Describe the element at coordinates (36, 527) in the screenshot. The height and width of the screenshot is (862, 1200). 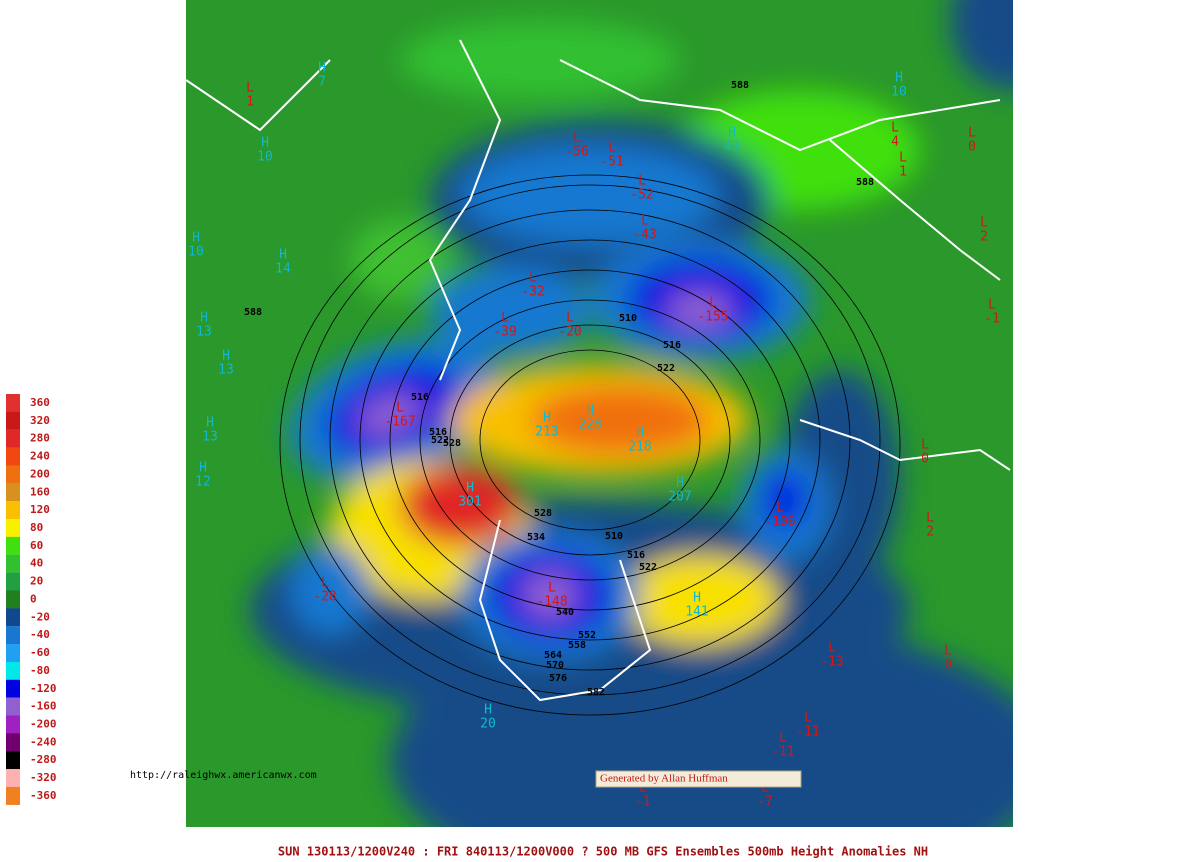
I see `legend-label: 80` at that location.